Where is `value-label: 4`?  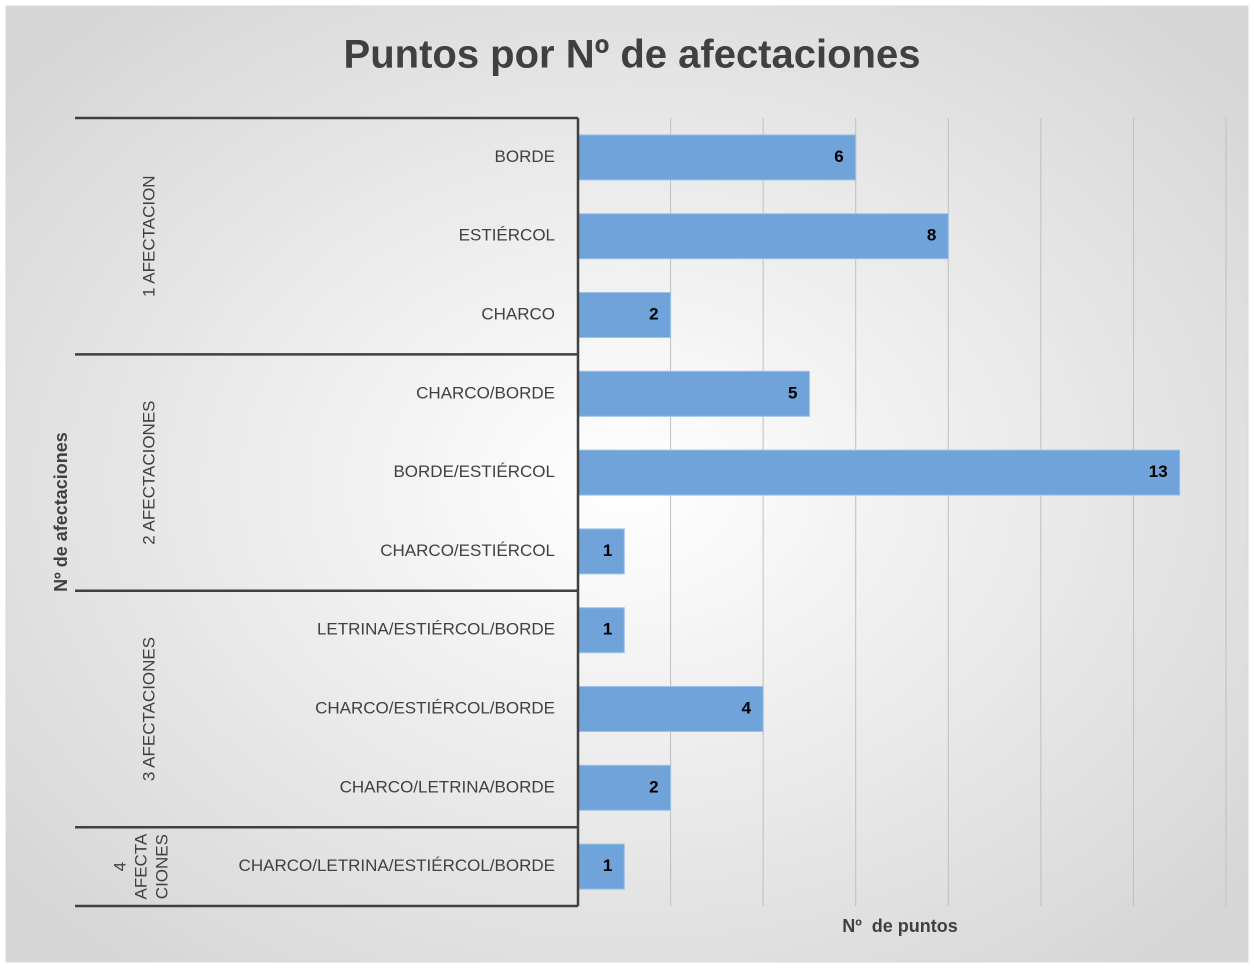
value-label: 4 is located at coordinates (747, 707).